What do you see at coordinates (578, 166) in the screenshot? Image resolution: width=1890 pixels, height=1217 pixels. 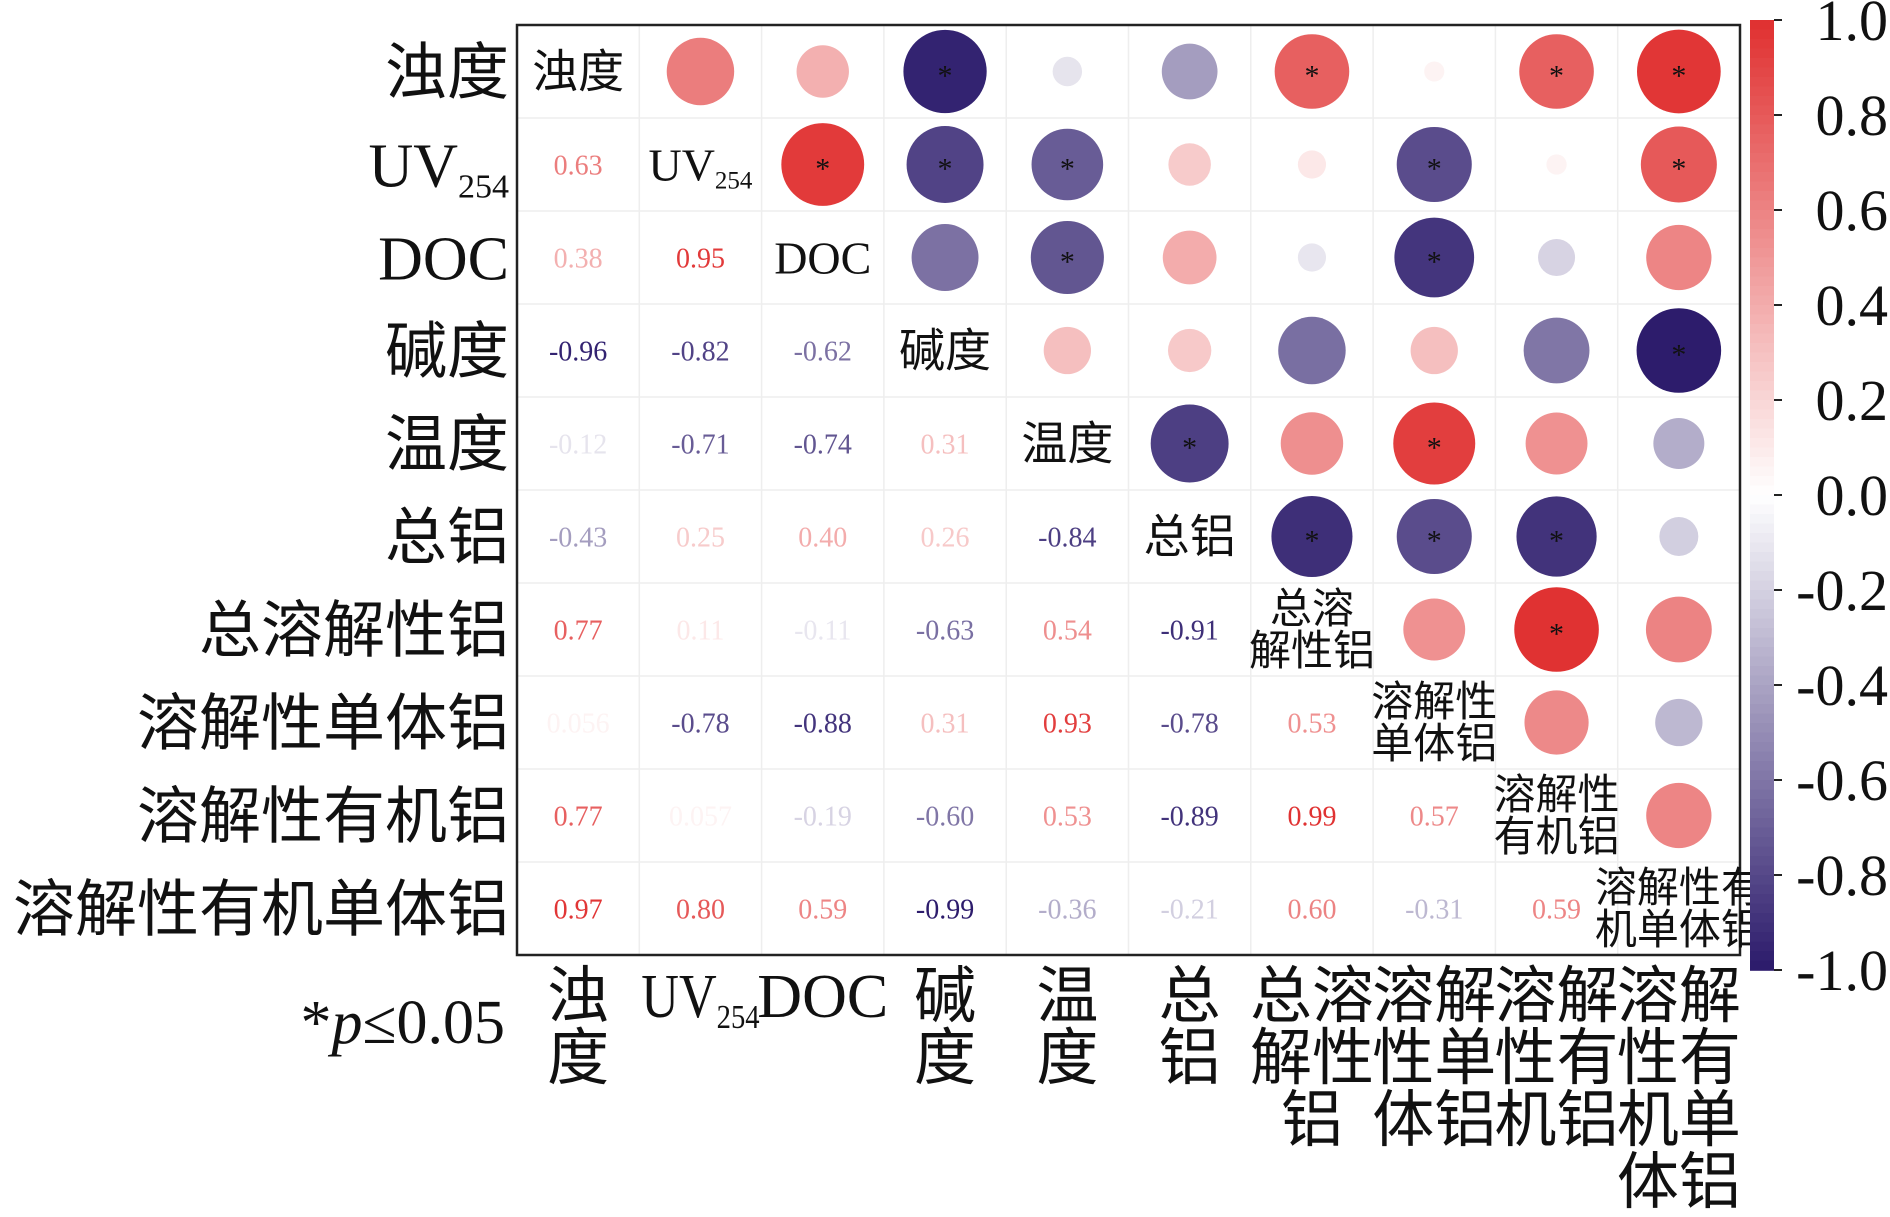 I see `corr-value: 0.63` at bounding box center [578, 166].